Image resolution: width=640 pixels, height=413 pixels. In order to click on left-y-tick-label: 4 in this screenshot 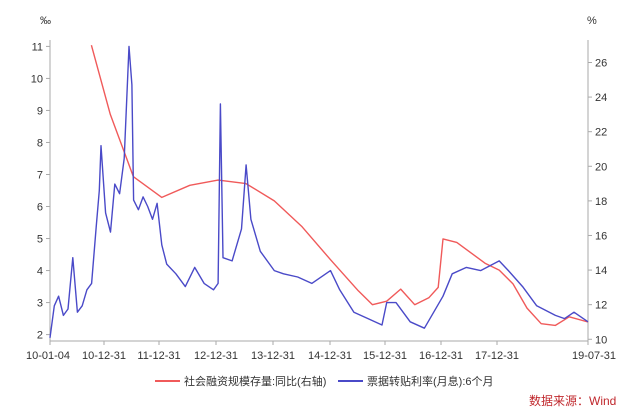, I will do `click(40, 272)`.